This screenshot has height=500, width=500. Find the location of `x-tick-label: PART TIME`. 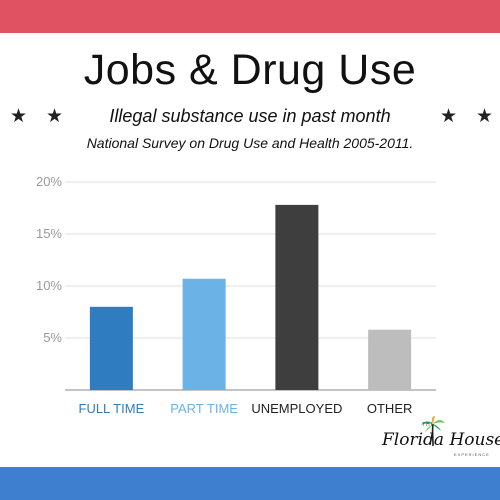

x-tick-label: PART TIME is located at coordinates (204, 408).